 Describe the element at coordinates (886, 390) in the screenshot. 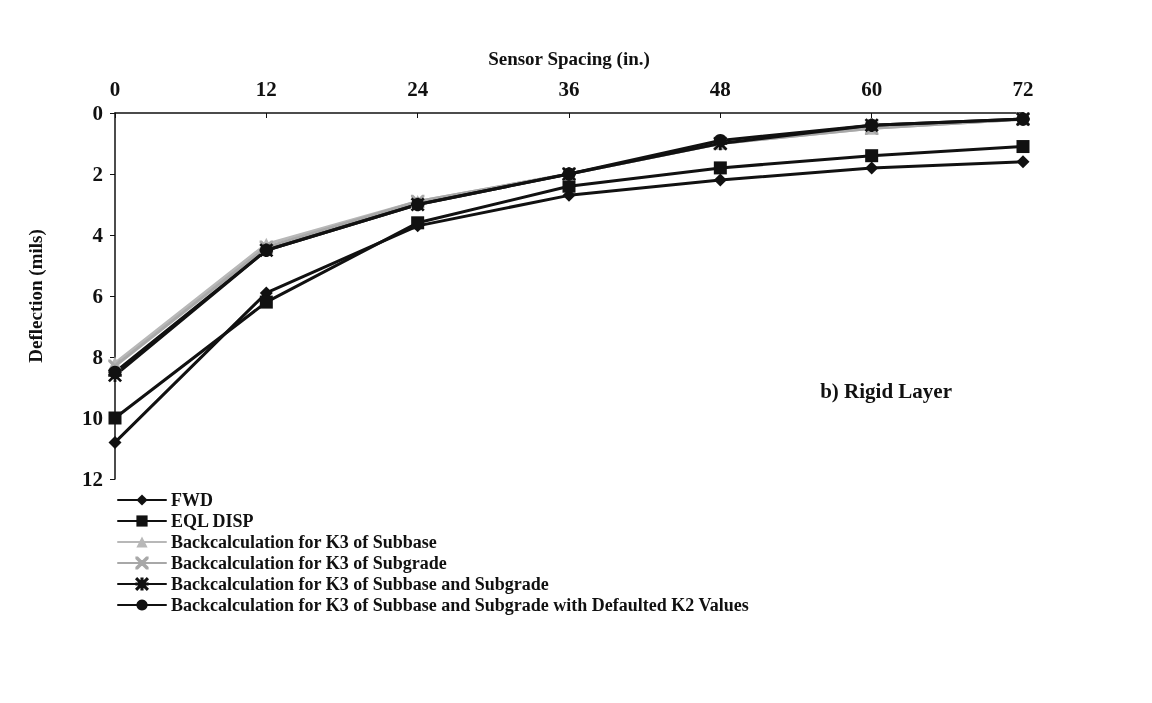

I see `annotation: b) Rigid Layer` at that location.